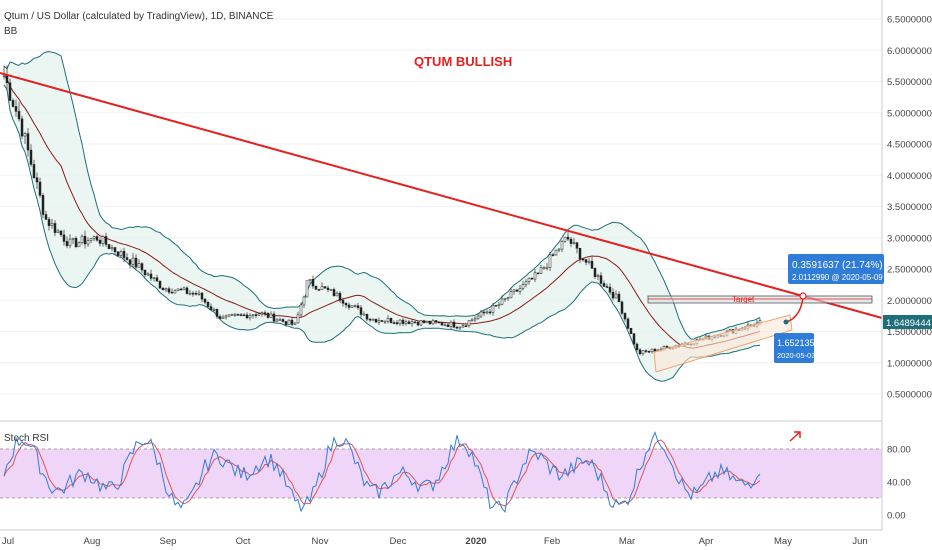 The image size is (932, 550). Describe the element at coordinates (475, 541) in the screenshot. I see `time-axis-label: 2020` at that location.